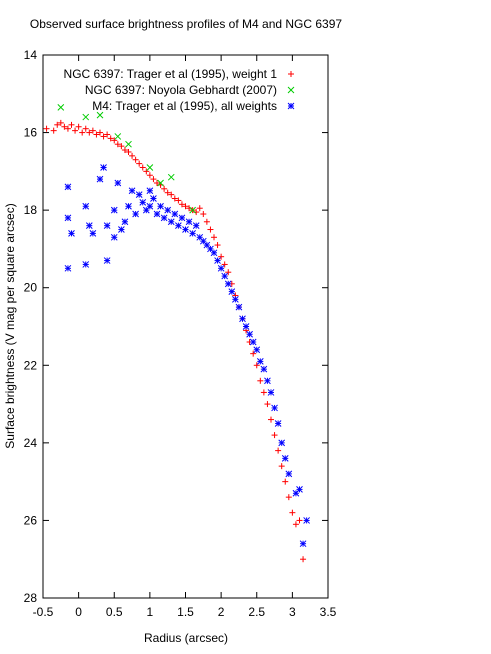 The width and height of the screenshot is (491, 654). What do you see at coordinates (114, 612) in the screenshot?
I see `x-tick-label: 0.5` at bounding box center [114, 612].